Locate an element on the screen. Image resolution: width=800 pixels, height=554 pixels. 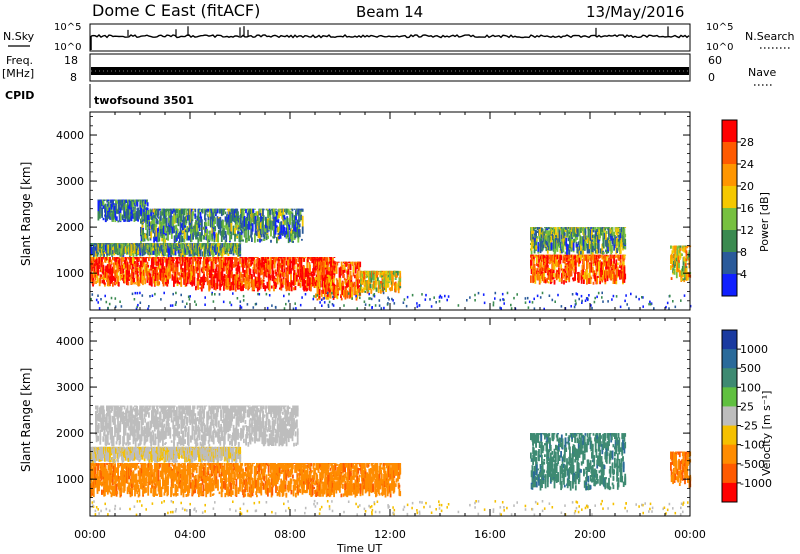
nsky-label: N.Sky is located at coordinates (19, 36).